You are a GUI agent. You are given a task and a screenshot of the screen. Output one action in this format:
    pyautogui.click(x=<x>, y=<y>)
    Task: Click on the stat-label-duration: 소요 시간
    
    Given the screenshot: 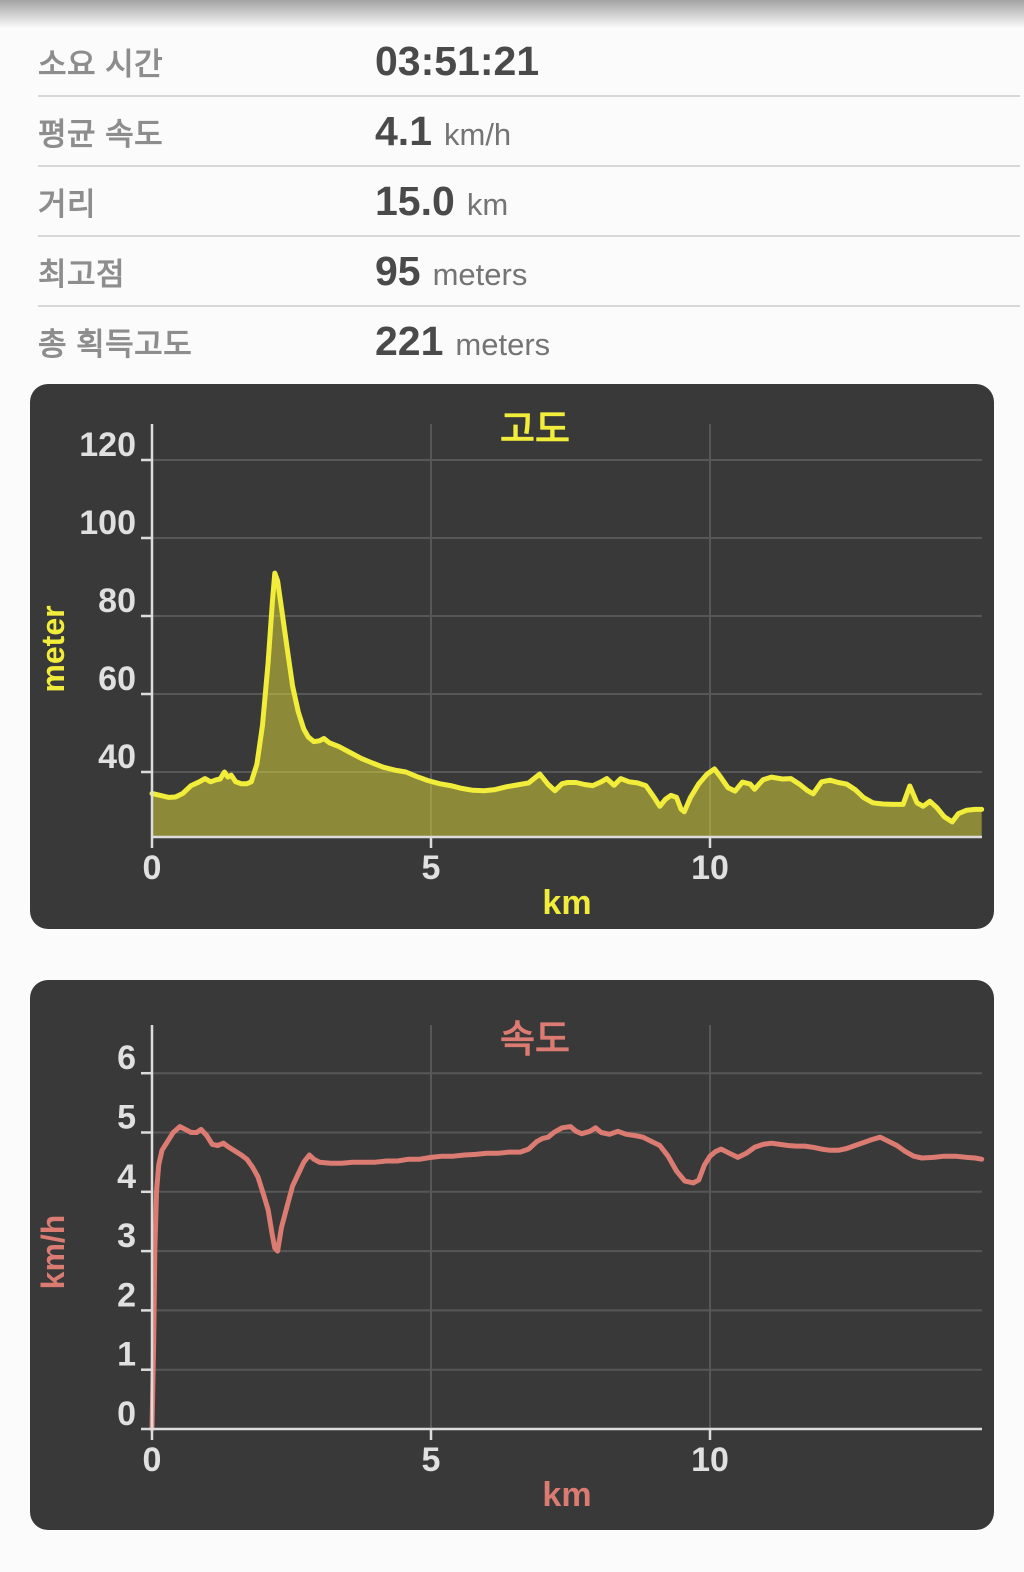 What is the action you would take?
    pyautogui.click(x=101, y=64)
    